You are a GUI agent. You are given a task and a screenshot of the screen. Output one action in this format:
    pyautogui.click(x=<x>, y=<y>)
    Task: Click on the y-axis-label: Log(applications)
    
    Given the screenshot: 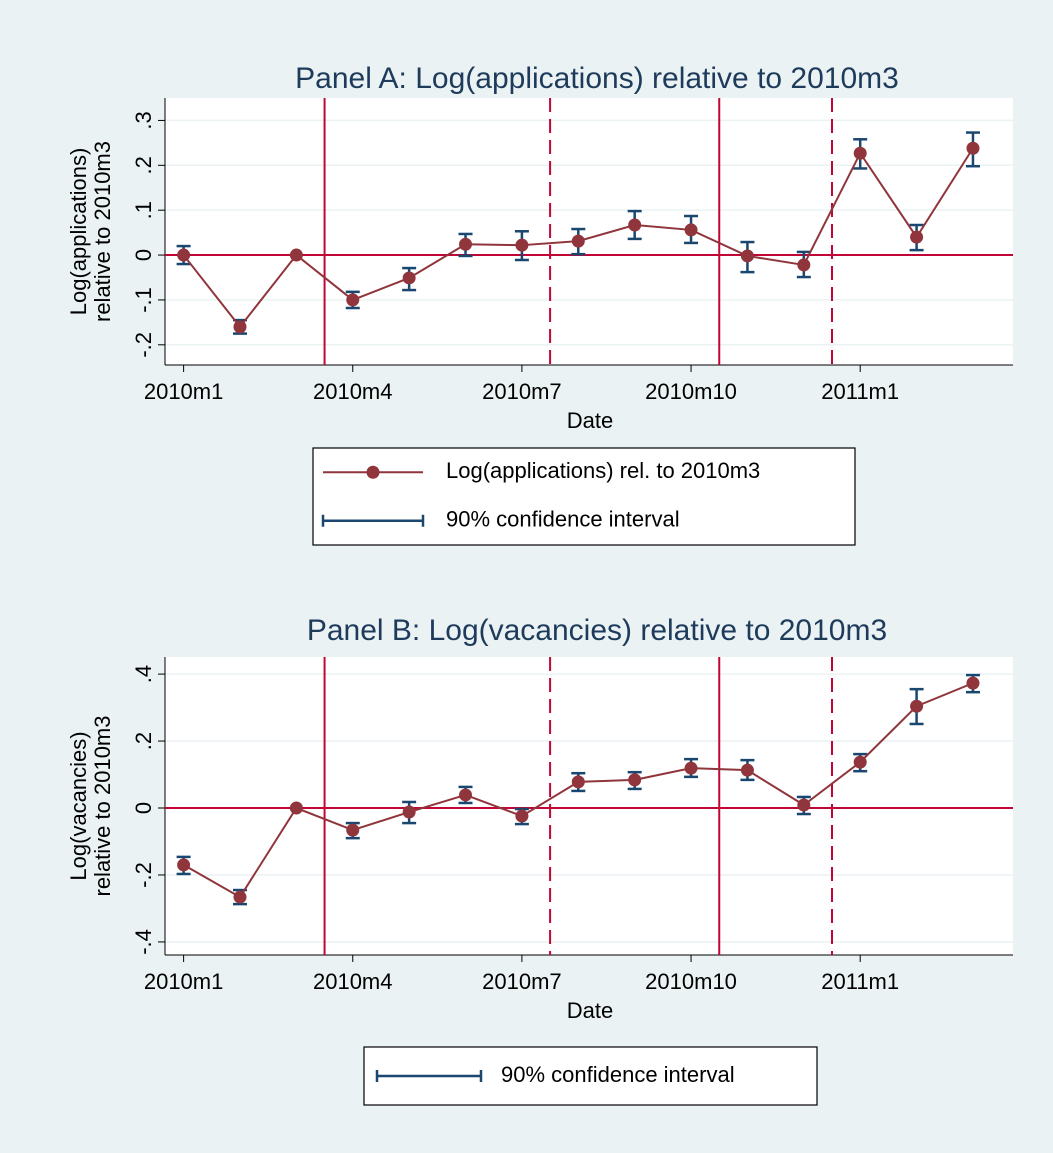 What is the action you would take?
    pyautogui.click(x=78, y=232)
    